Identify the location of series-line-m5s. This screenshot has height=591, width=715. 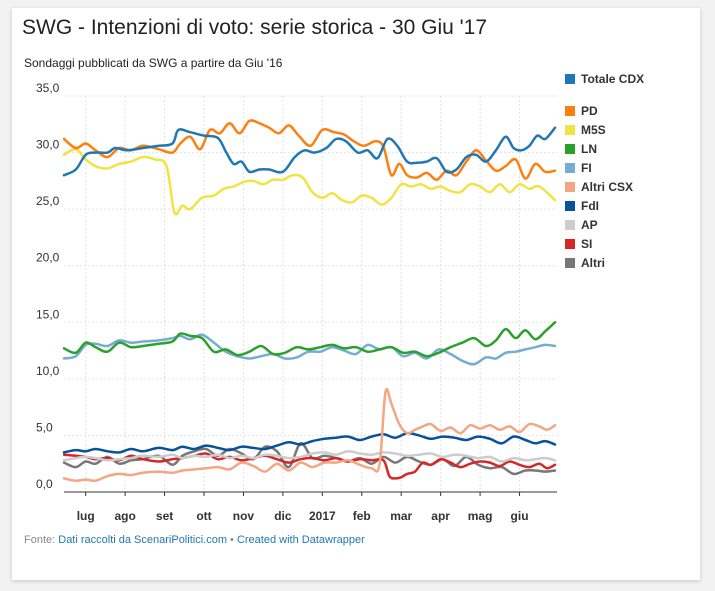
(309, 181).